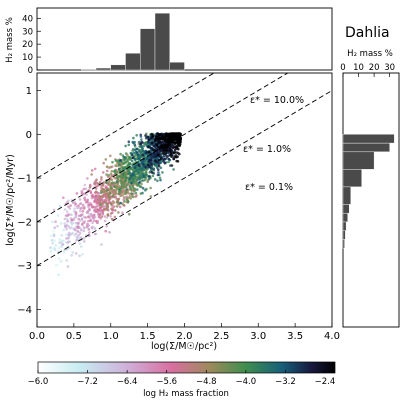 The height and width of the screenshot is (407, 407). Describe the element at coordinates (332, 336) in the screenshot. I see `main-xtick-label: 4.0` at that location.